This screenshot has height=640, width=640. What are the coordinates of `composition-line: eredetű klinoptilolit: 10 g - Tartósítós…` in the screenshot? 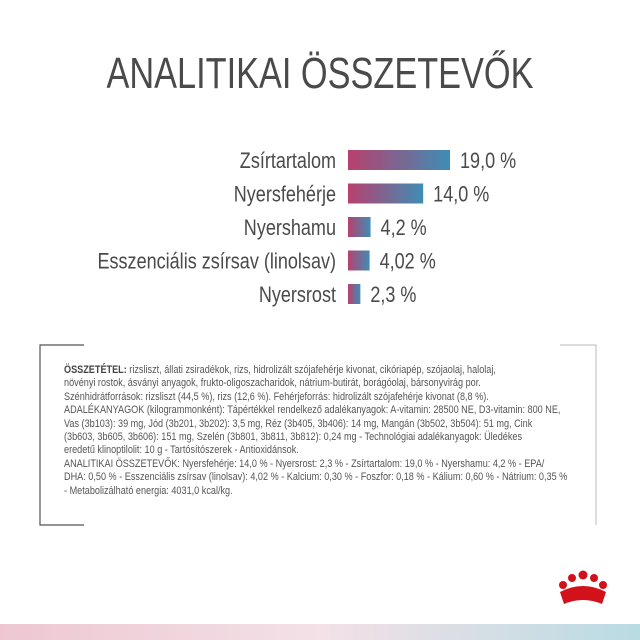 It's located at (330, 450).